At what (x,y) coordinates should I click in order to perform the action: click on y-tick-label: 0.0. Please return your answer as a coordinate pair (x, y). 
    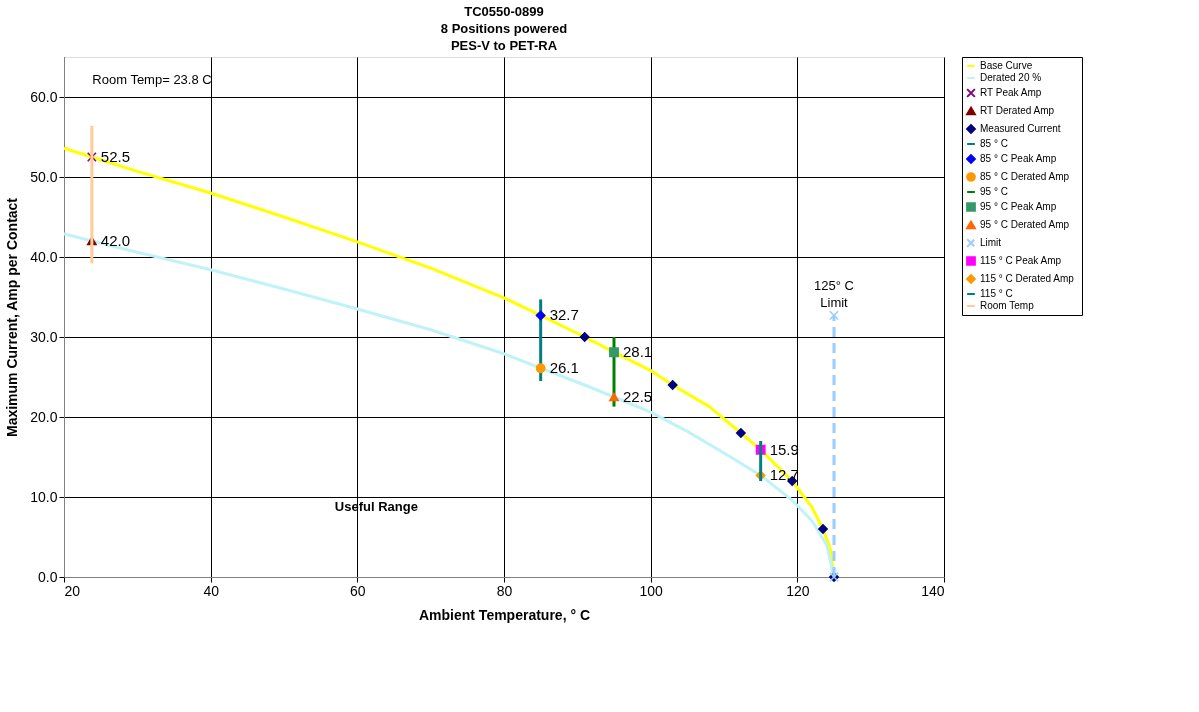
    Looking at the image, I should click on (48, 576).